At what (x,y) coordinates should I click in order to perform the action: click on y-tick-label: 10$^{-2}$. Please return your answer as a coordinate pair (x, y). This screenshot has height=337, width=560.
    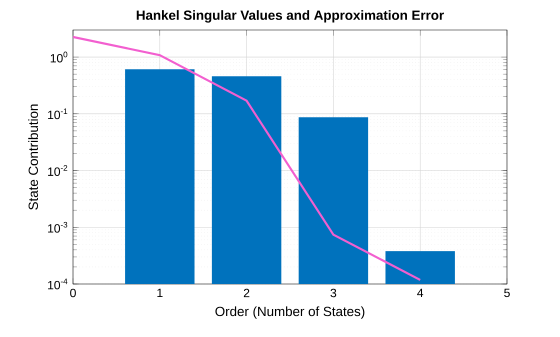
    Looking at the image, I should click on (58, 170).